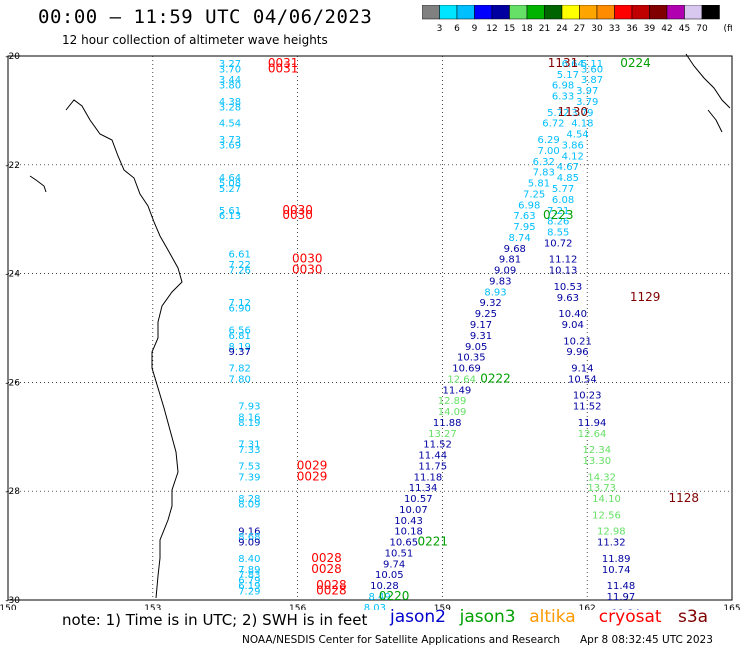 This screenshot has width=740, height=650. Describe the element at coordinates (394, 564) in the screenshot. I see `swh-value: 9.74` at that location.